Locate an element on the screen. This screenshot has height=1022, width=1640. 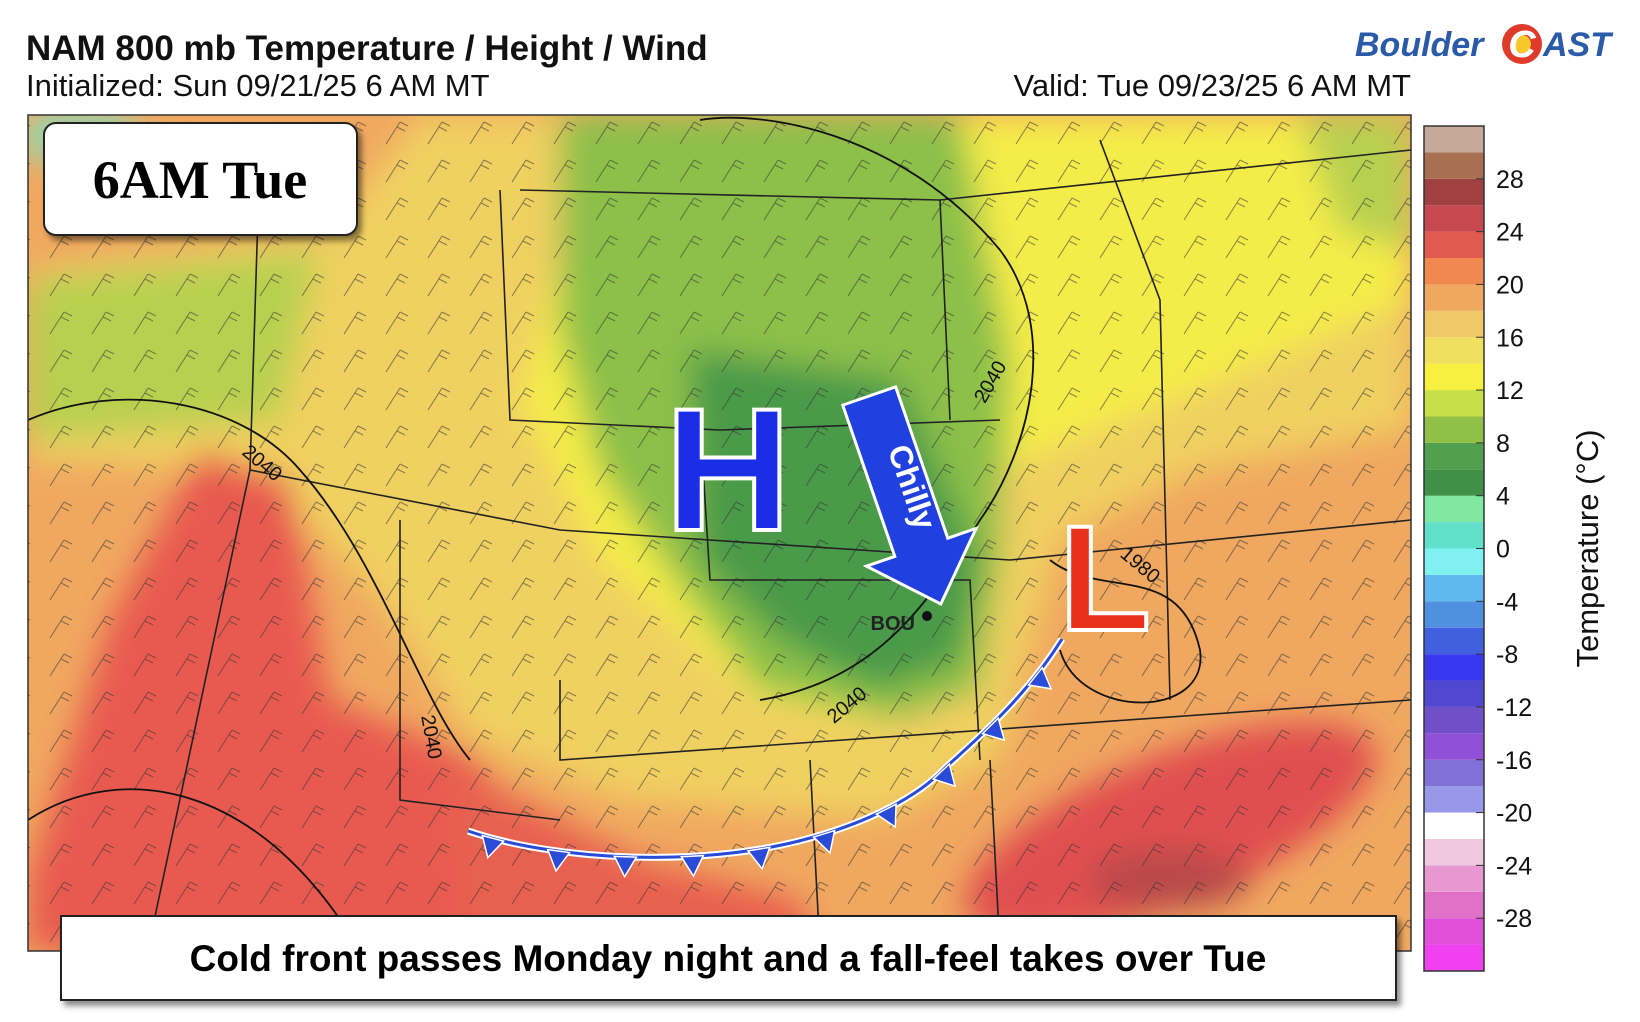
colorbar-tick-label: -4 is located at coordinates (1507, 602).